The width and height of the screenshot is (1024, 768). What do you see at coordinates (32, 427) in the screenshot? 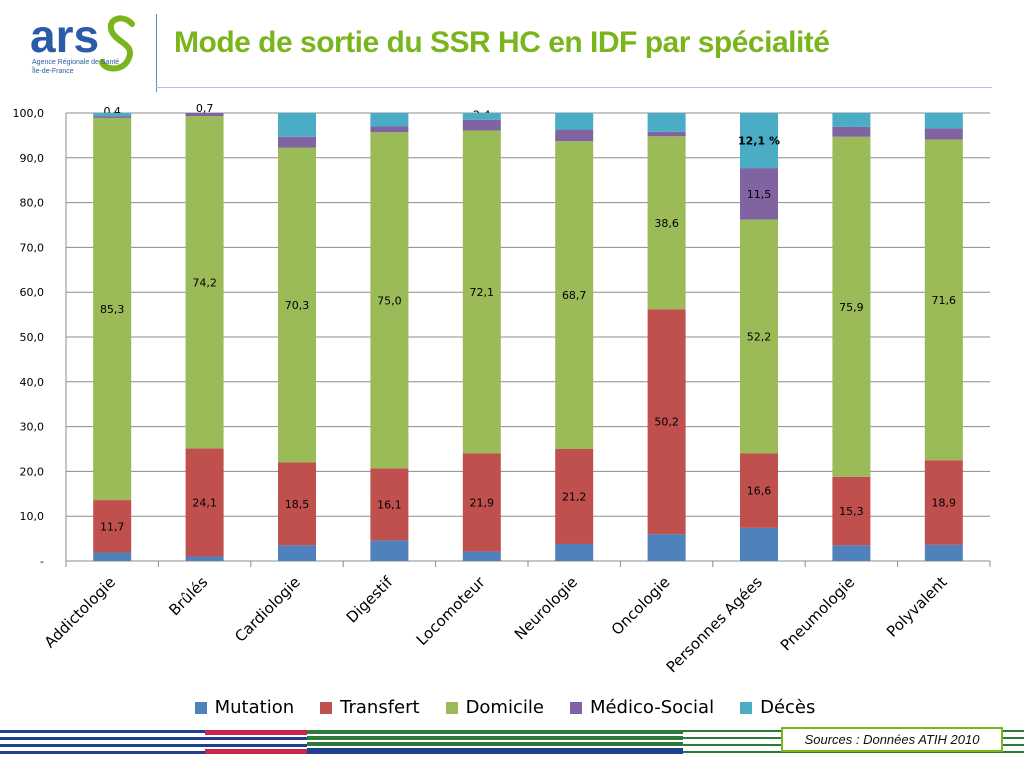
I see `y-tick-label: 30,0` at bounding box center [32, 427].